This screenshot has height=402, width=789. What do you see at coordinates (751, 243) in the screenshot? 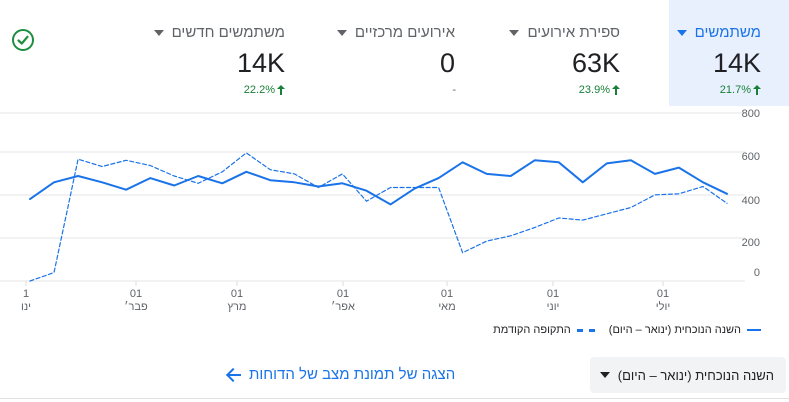
I see `y-tick-label: 200` at bounding box center [751, 243].